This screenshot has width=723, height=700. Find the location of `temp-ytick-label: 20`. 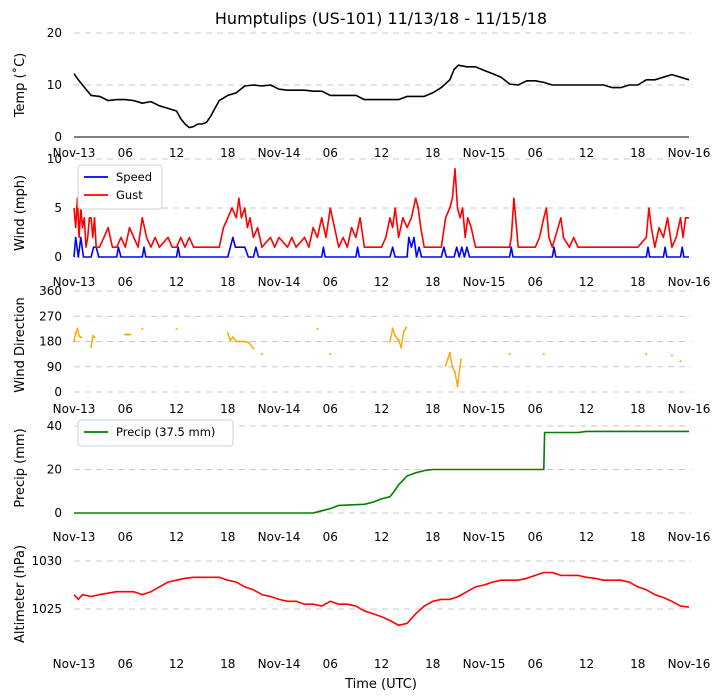

temp-ytick-label: 20 is located at coordinates (54, 33).